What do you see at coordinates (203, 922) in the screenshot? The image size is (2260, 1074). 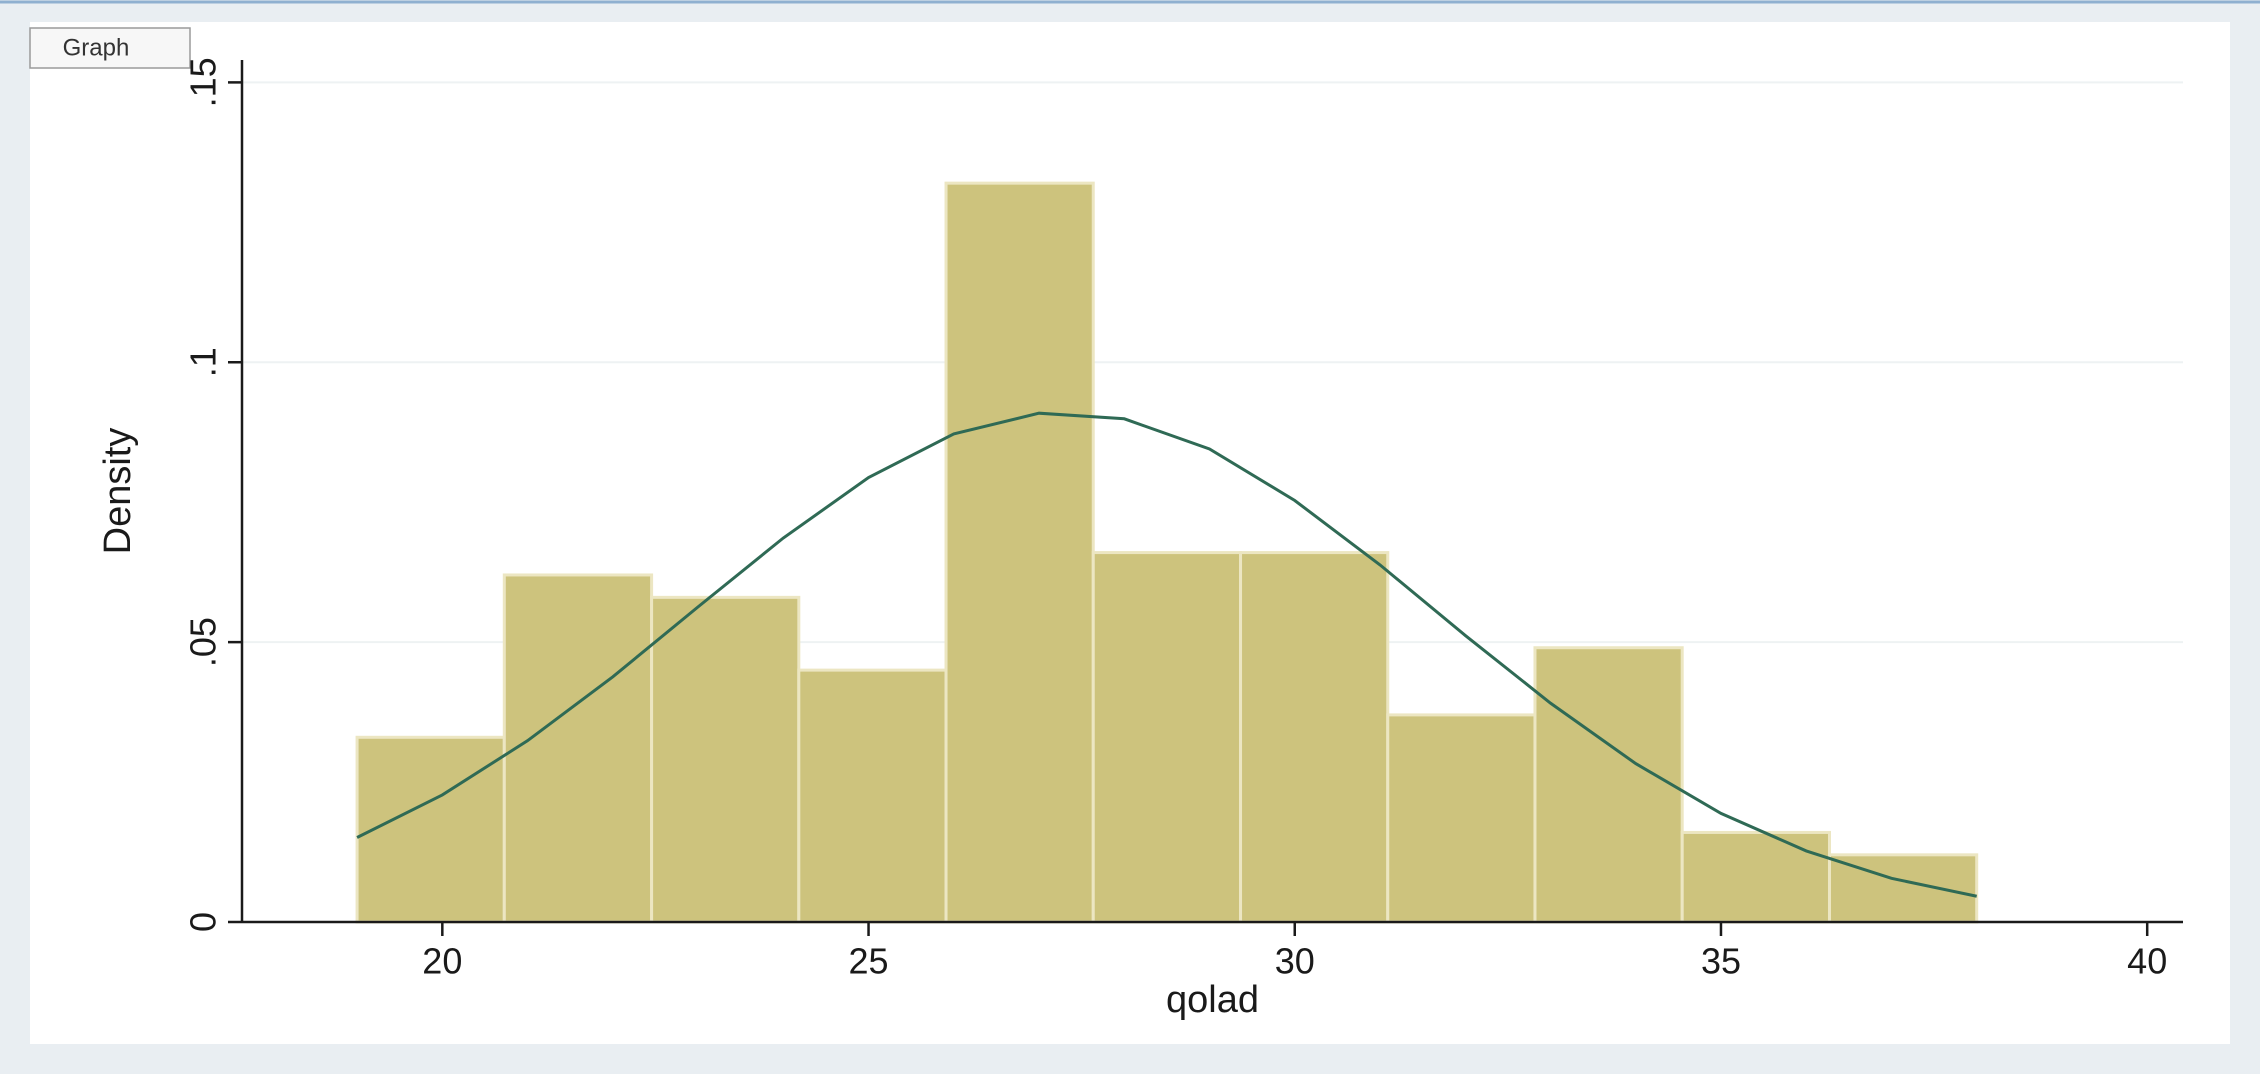 I see `y-tick-label: 0` at bounding box center [203, 922].